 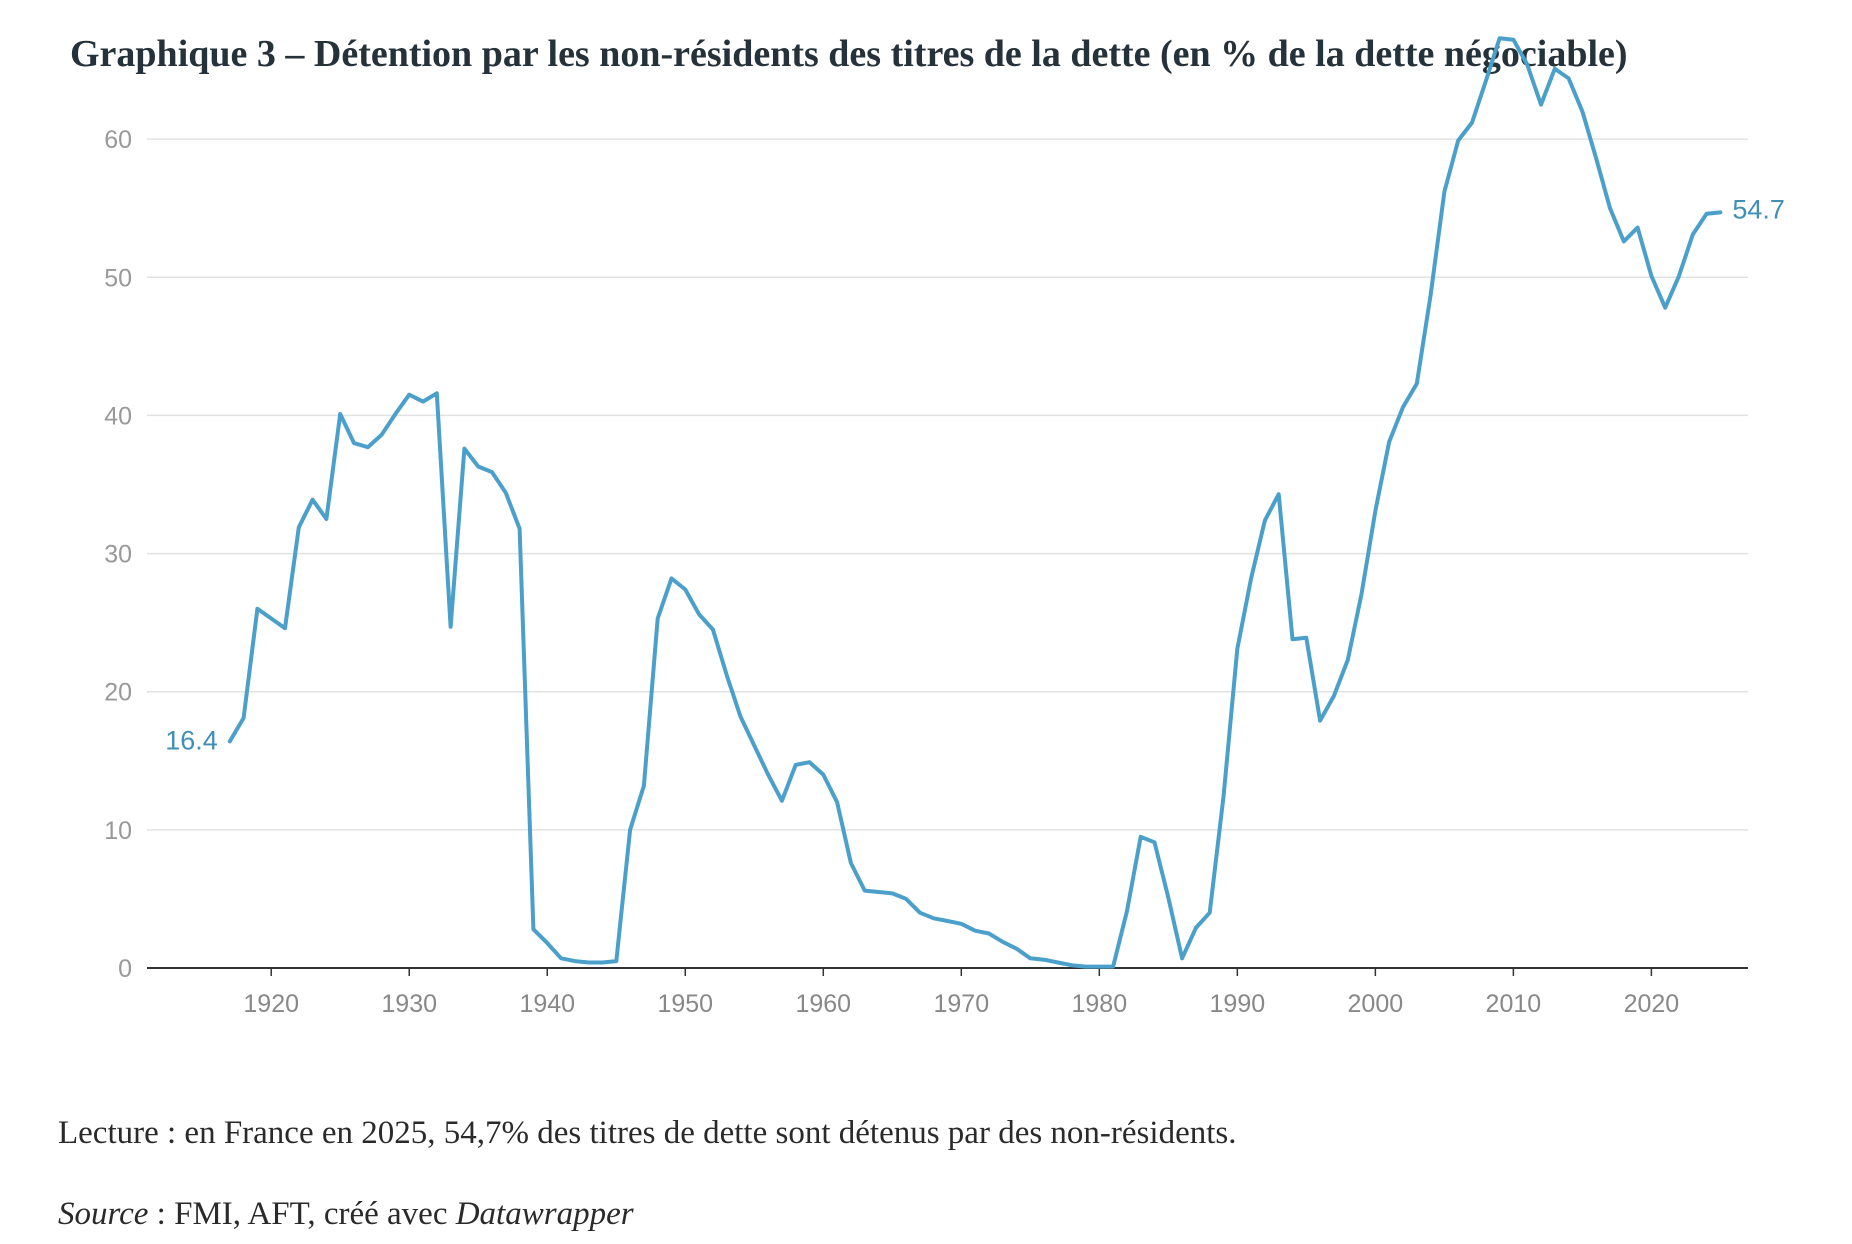 I want to click on x-tick-label: 2000, so click(x=1376, y=1004).